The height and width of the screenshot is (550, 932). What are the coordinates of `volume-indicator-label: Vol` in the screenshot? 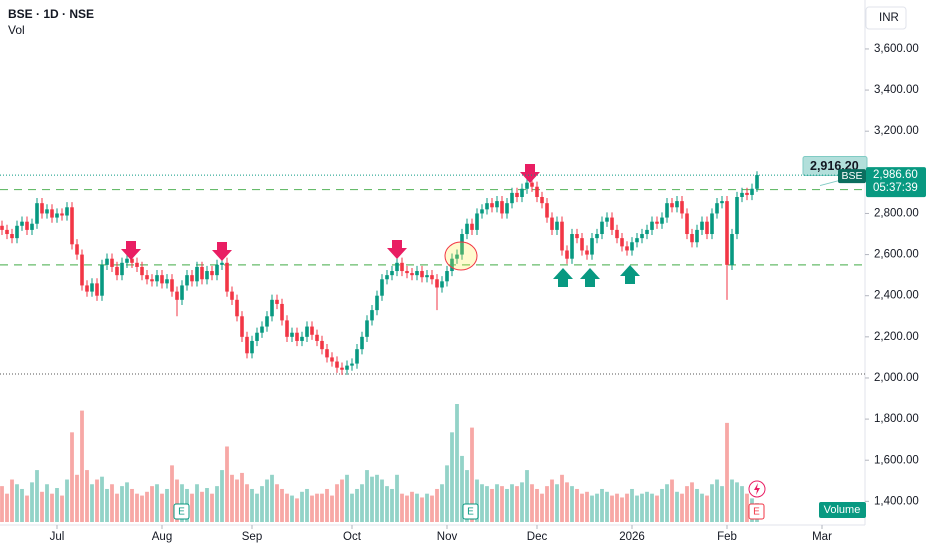 It's located at (16, 30).